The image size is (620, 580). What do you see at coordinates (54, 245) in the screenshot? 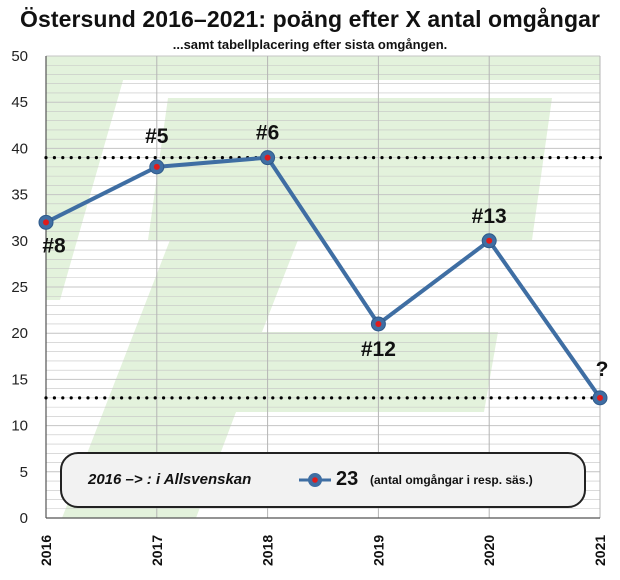
I see `point-label: #8` at bounding box center [54, 245].